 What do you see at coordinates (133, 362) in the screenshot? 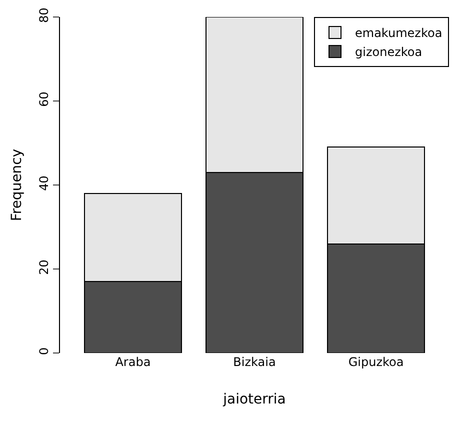
I see `x-tick-label: Araba` at bounding box center [133, 362].